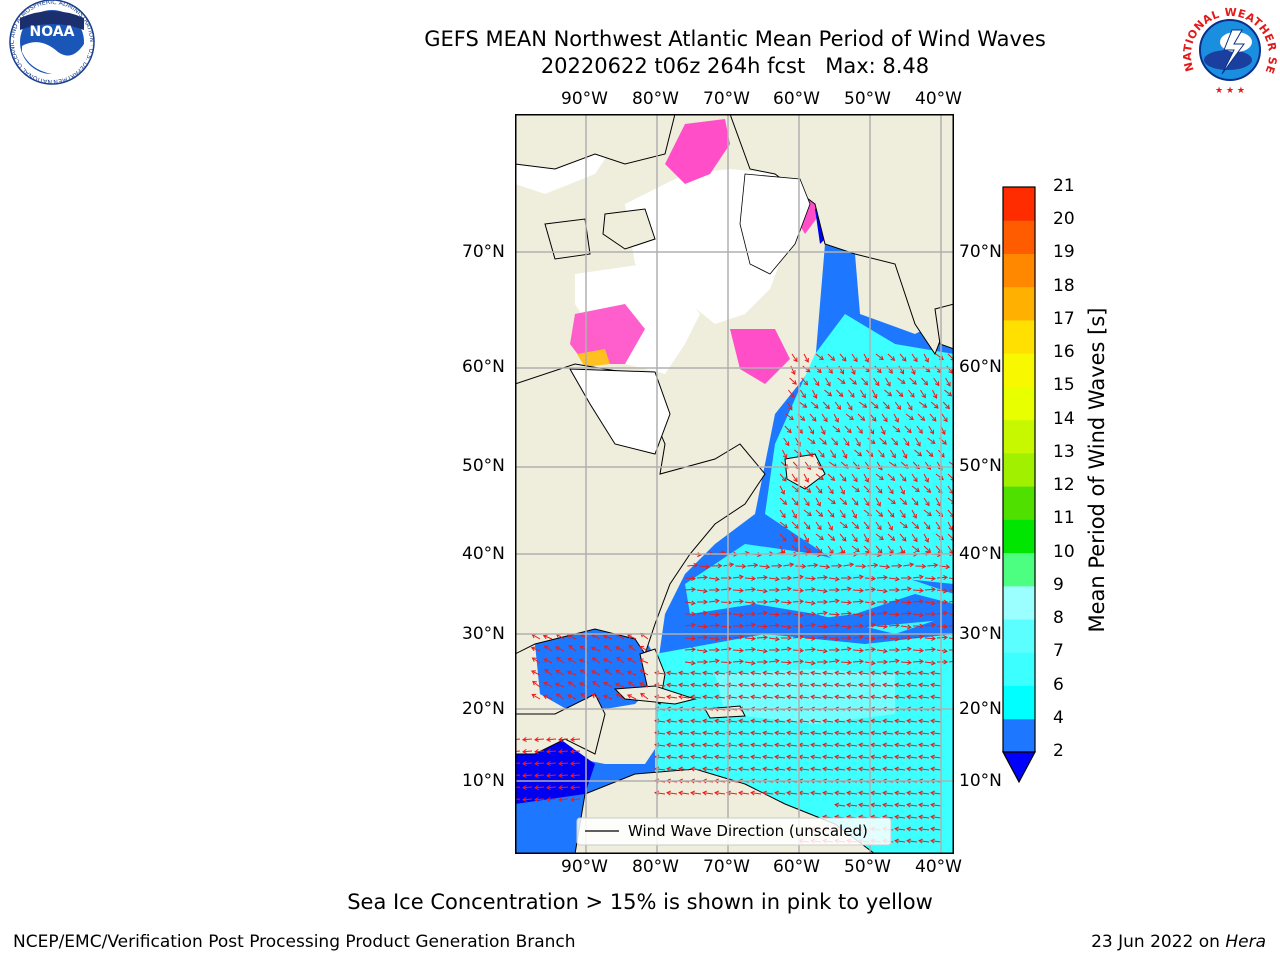 The width and height of the screenshot is (1280, 960). I want to click on lat-tick-right: 10°N, so click(980, 781).